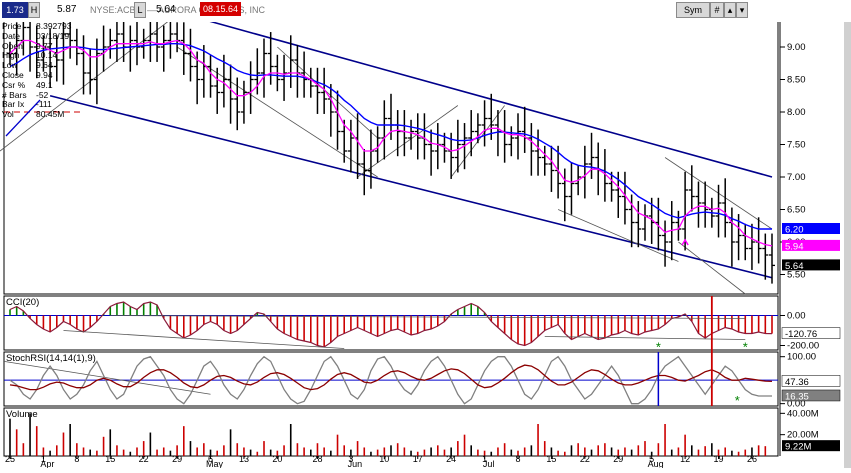 This screenshot has width=851, height=473. What do you see at coordinates (737, 400) in the screenshot?
I see `stoch-star-marker: *` at bounding box center [737, 400].